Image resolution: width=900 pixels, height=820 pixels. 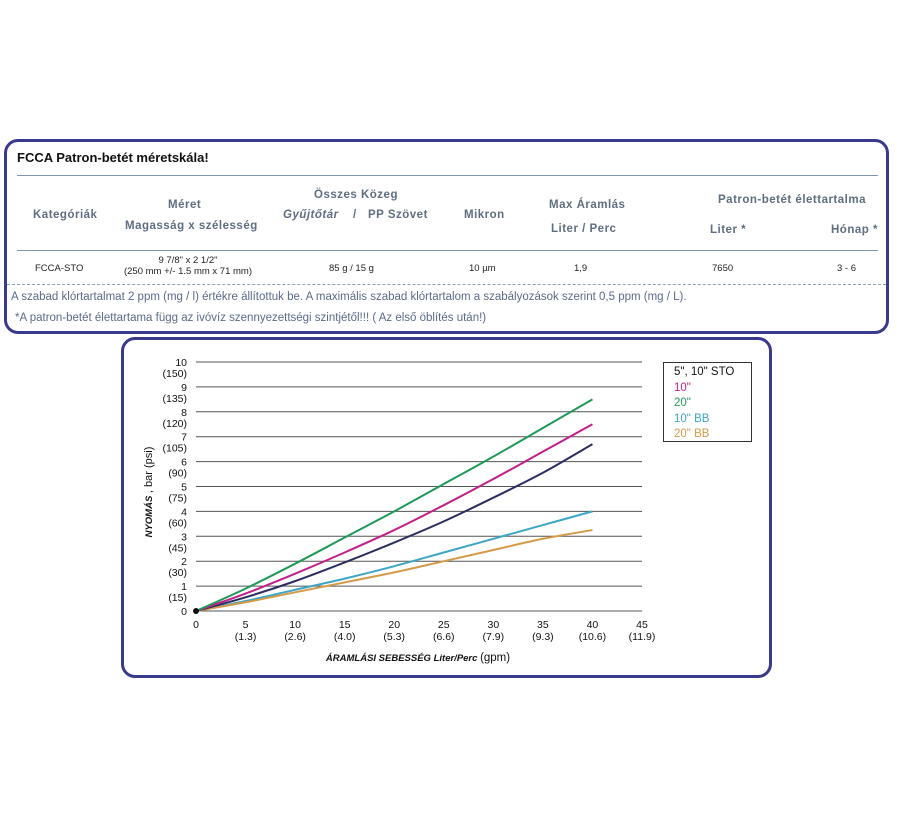 What do you see at coordinates (177, 474) in the screenshot?
I see `y-tick-sub-6: (90)` at bounding box center [177, 474].